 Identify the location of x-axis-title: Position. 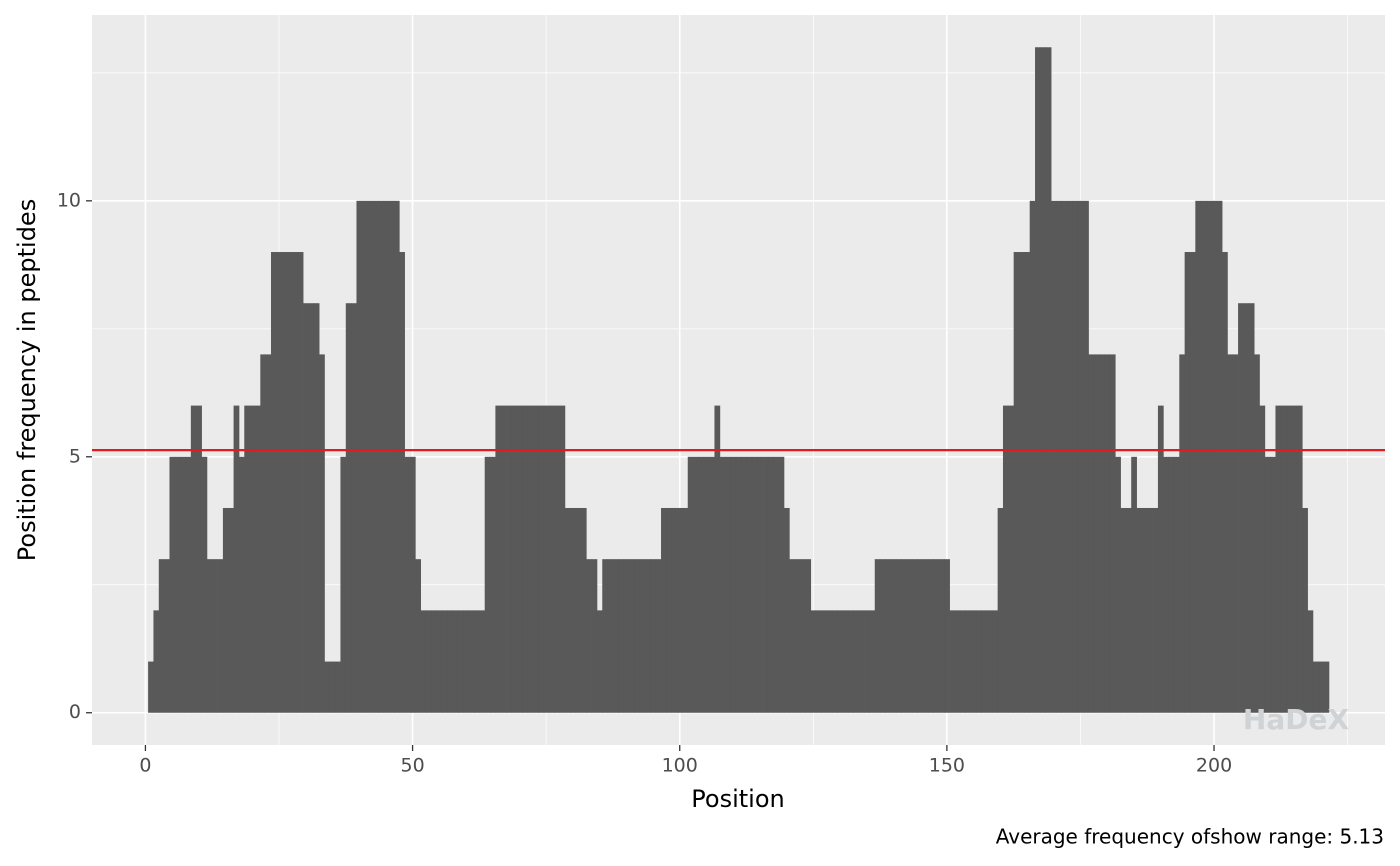
(737, 799).